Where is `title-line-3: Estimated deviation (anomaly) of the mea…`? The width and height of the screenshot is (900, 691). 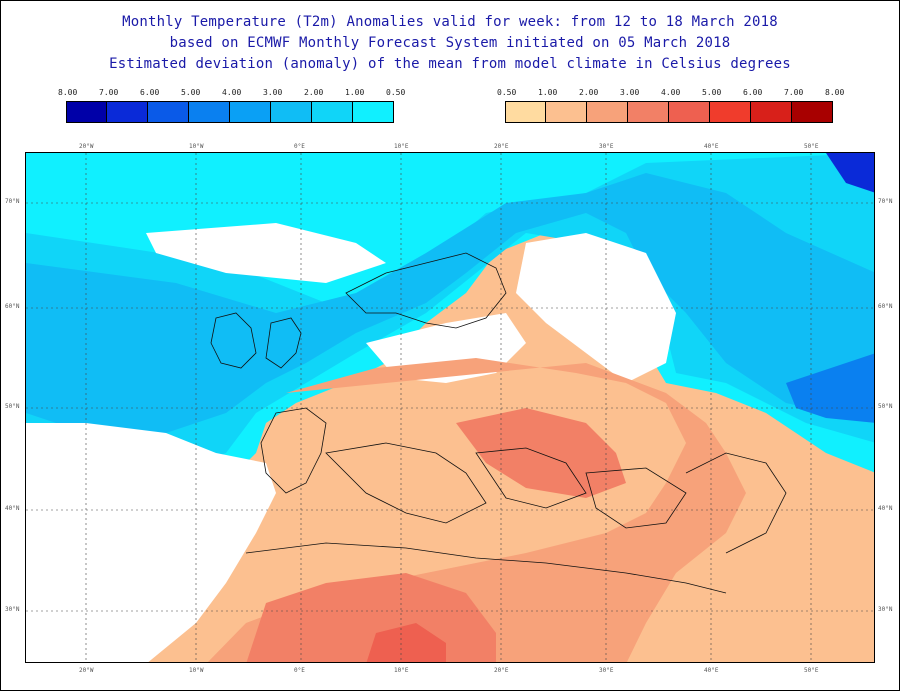
title-line-3: Estimated deviation (anomaly) of the mea… is located at coordinates (450, 64).